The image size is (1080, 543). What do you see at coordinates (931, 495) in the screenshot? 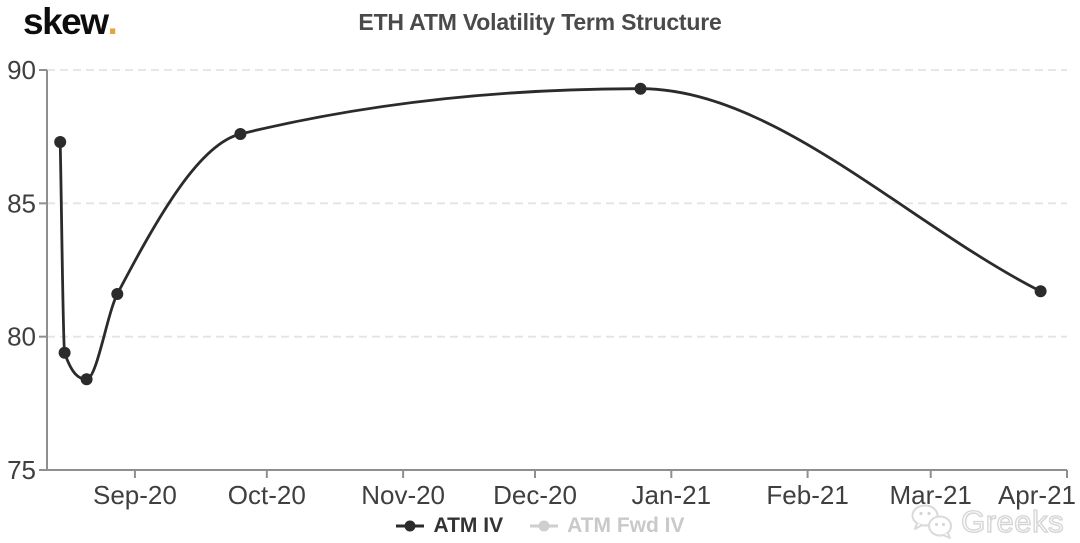
I see `x-tick-label: Mar-21` at bounding box center [931, 495].